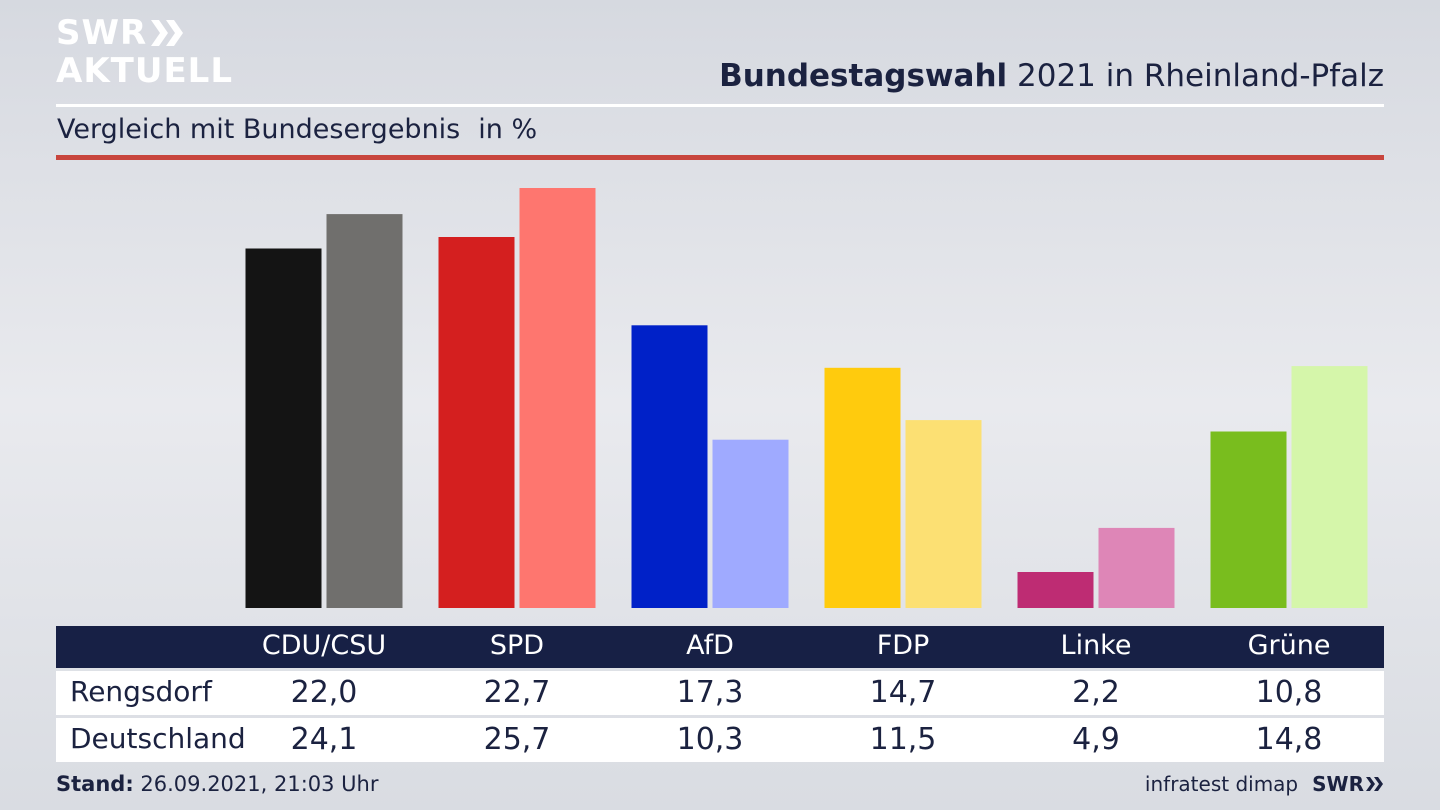 This screenshot has width=1440, height=810. Describe the element at coordinates (256, 784) in the screenshot. I see `stand-value: 26.09.2021, 21:03 Uhr` at that location.